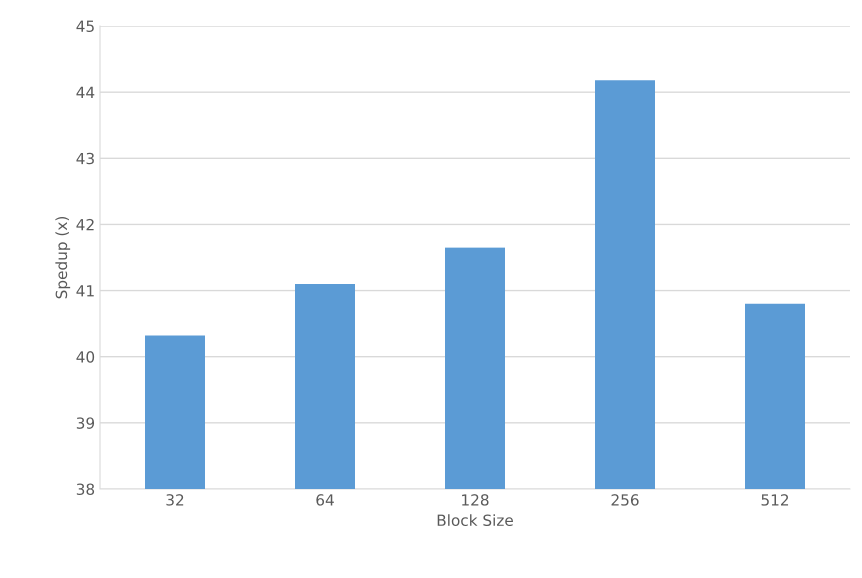 The image size is (862, 578). Describe the element at coordinates (62, 257) in the screenshot. I see `y-axis-title: Spedup (x)` at that location.